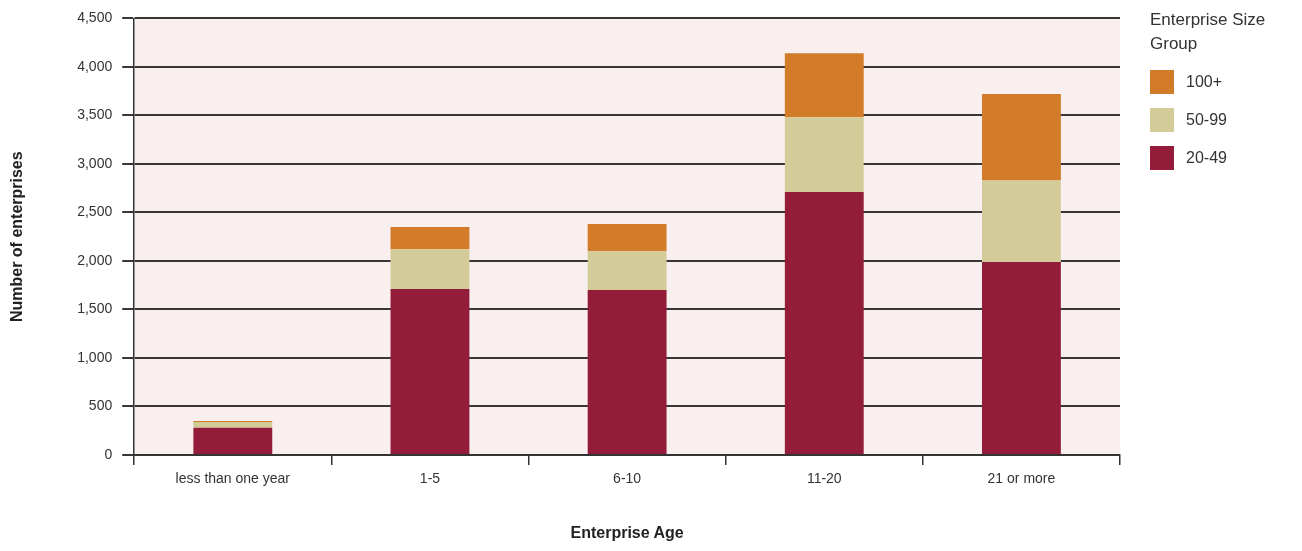  I want to click on y-tick-label: 500, so click(100, 405).